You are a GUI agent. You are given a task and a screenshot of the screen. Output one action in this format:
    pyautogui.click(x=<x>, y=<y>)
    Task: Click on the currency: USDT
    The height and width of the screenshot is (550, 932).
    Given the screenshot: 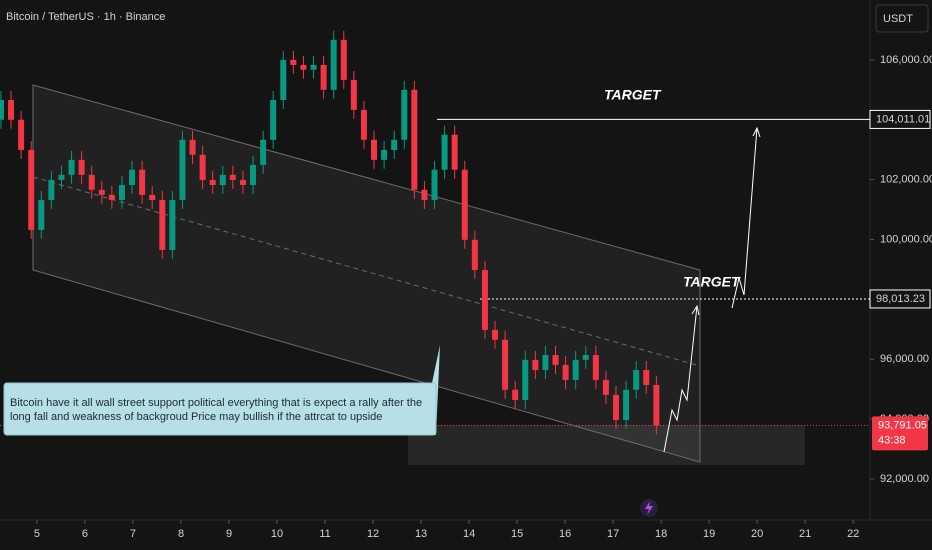 What is the action you would take?
    pyautogui.click(x=898, y=19)
    